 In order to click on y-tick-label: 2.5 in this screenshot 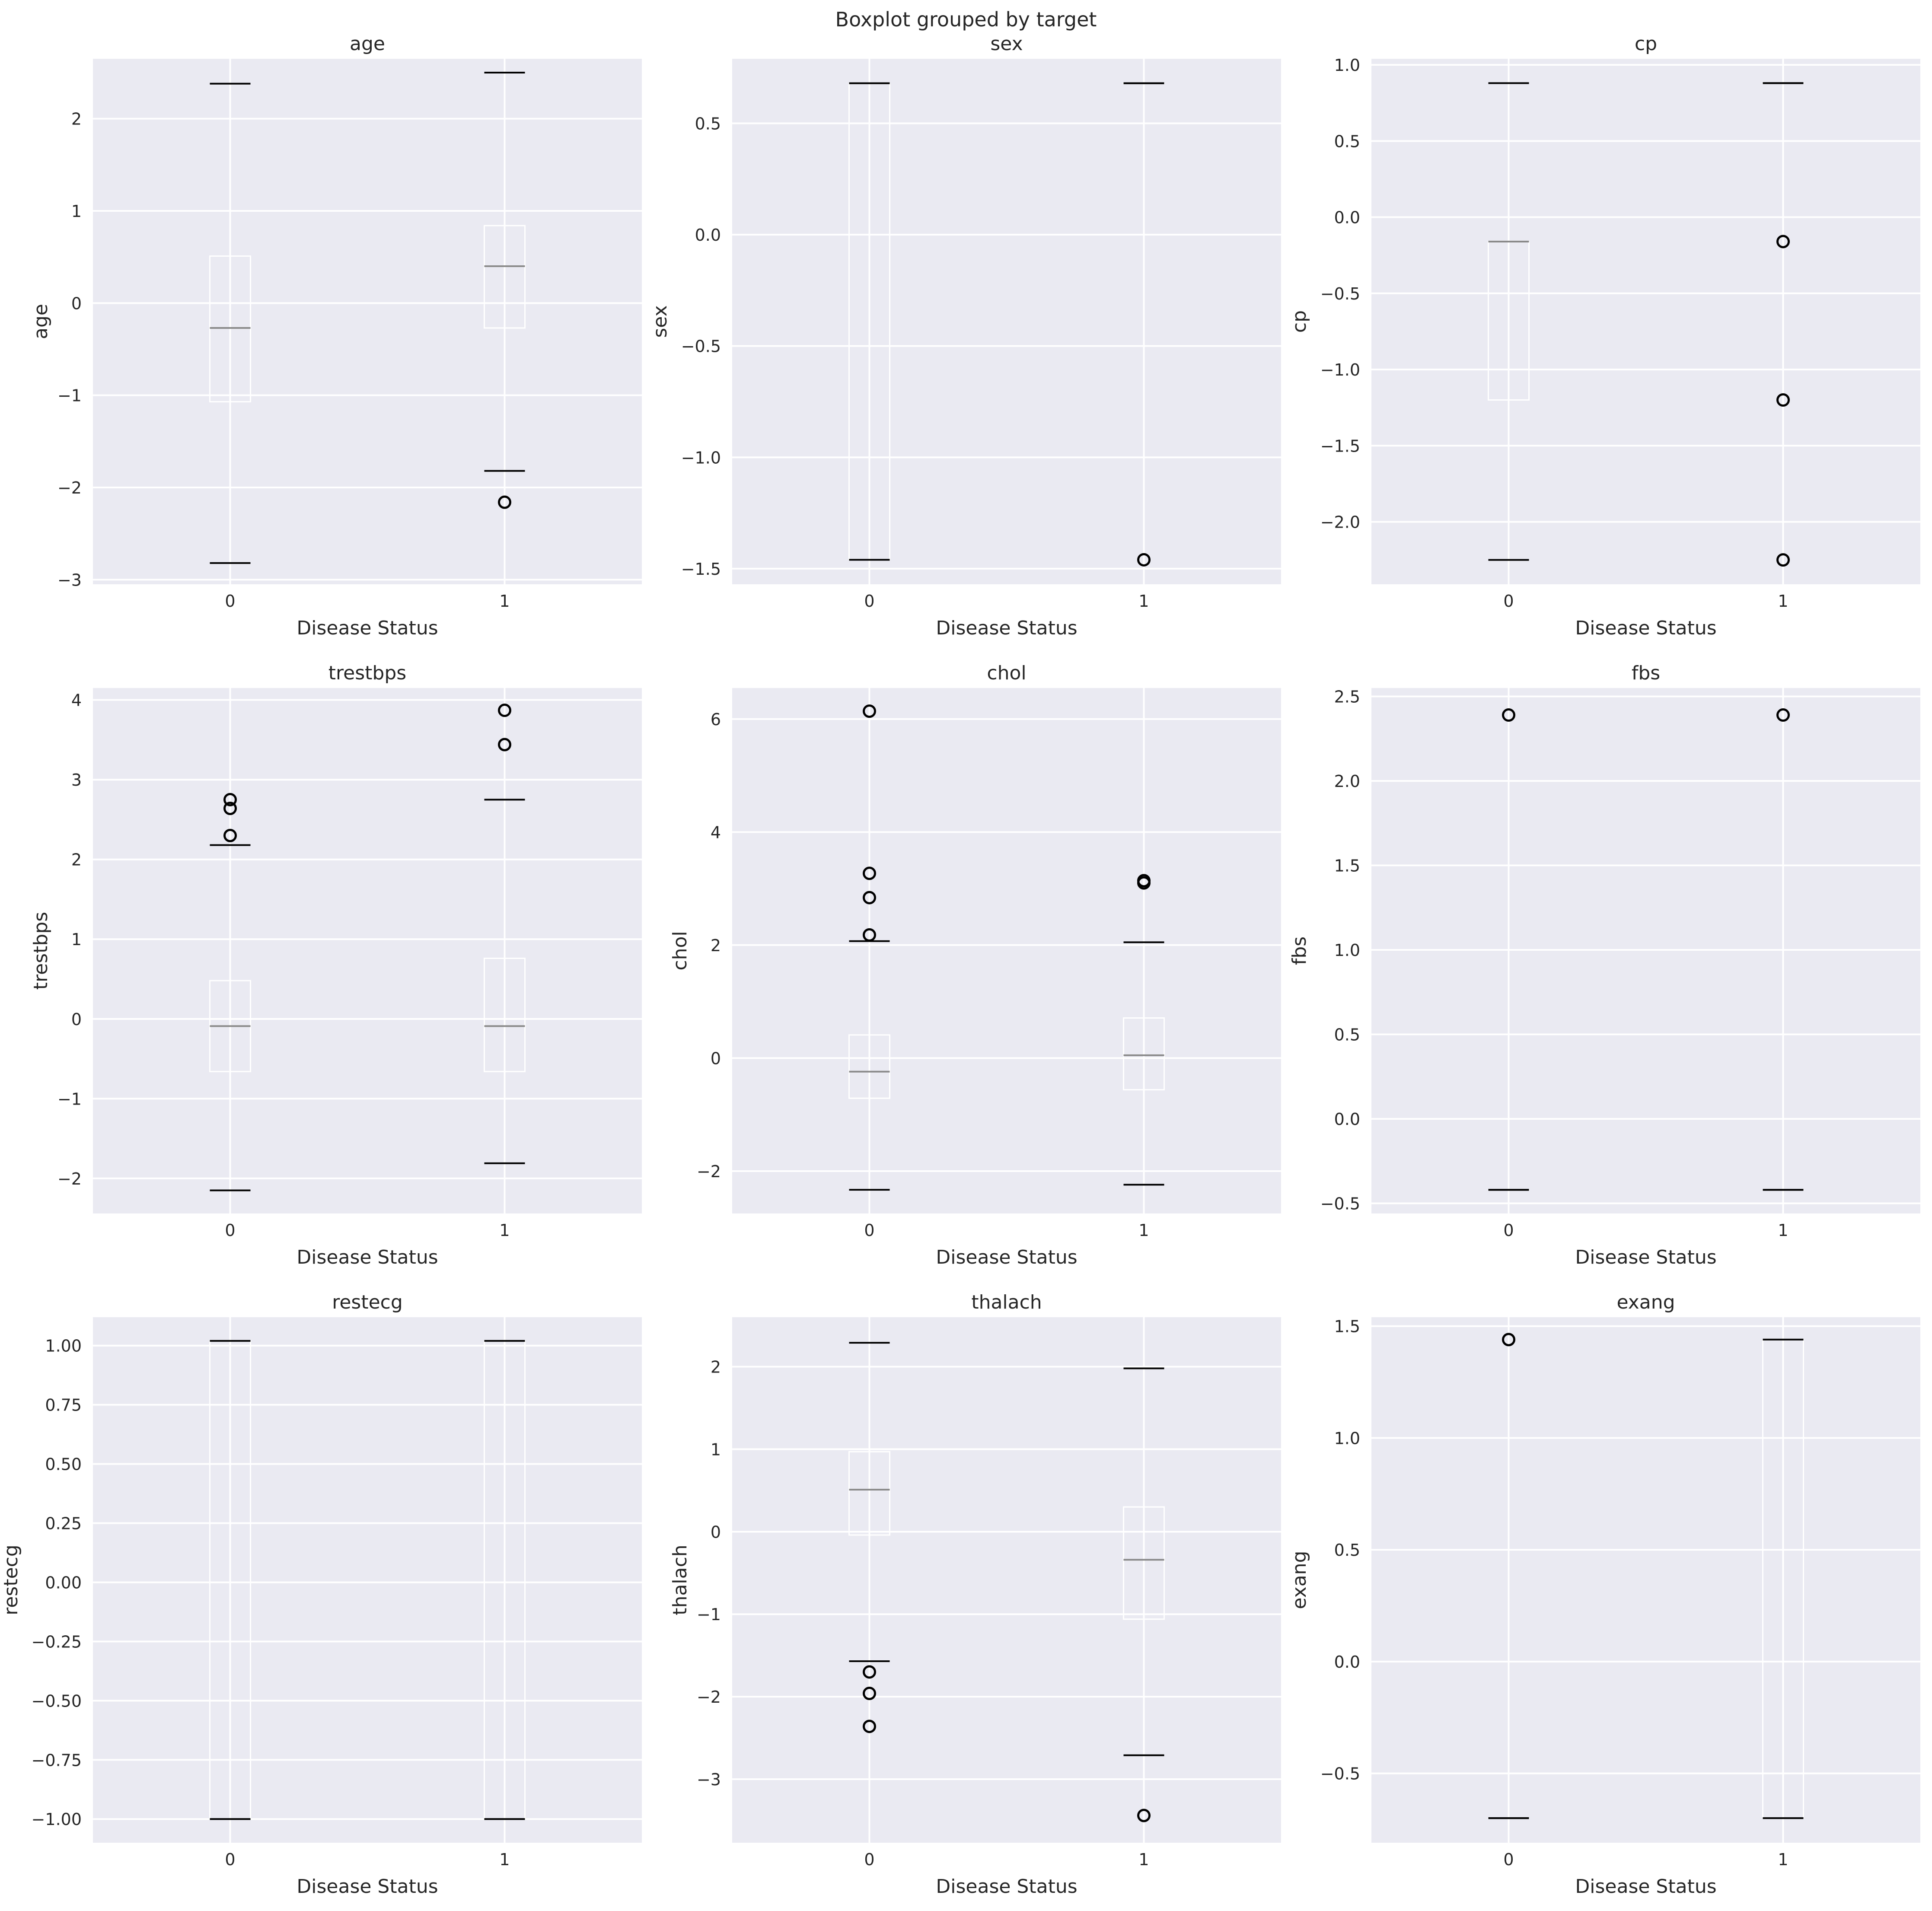, I will do `click(1347, 697)`.